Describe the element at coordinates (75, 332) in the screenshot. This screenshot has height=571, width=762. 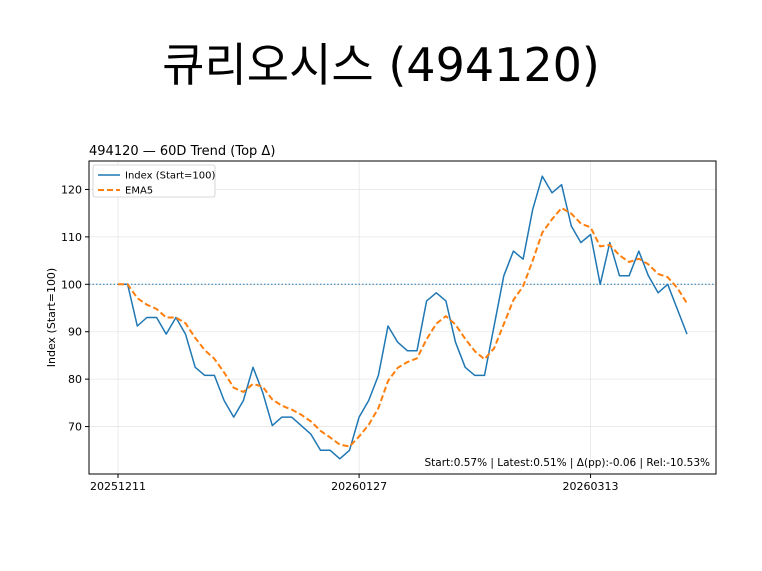
I see `y-tick-label: 90` at that location.